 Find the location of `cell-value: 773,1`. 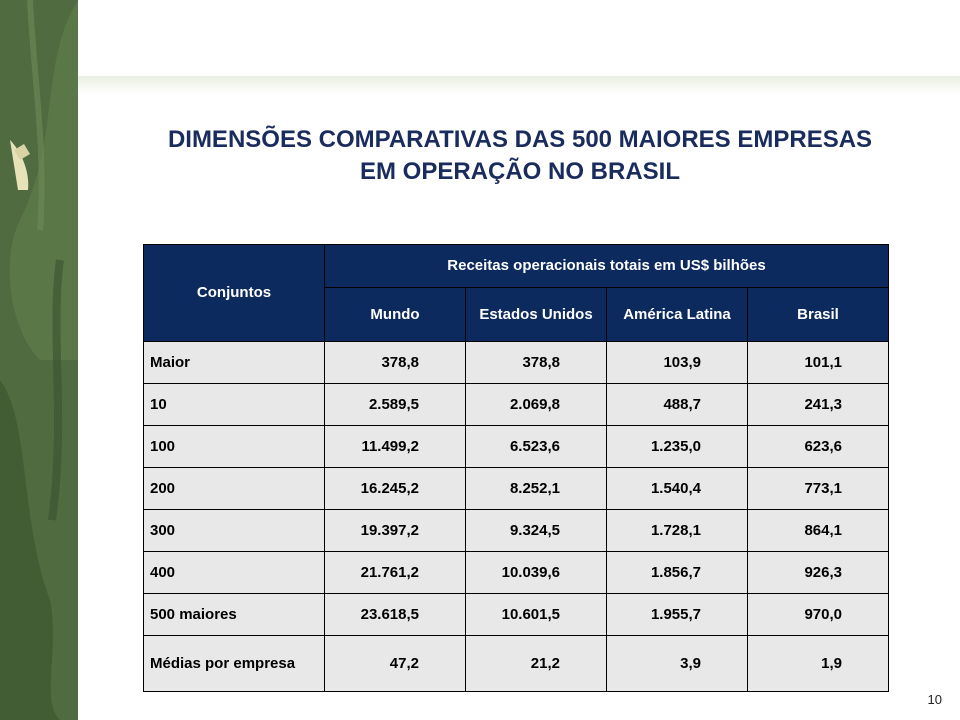

cell-value: 773,1 is located at coordinates (818, 488).